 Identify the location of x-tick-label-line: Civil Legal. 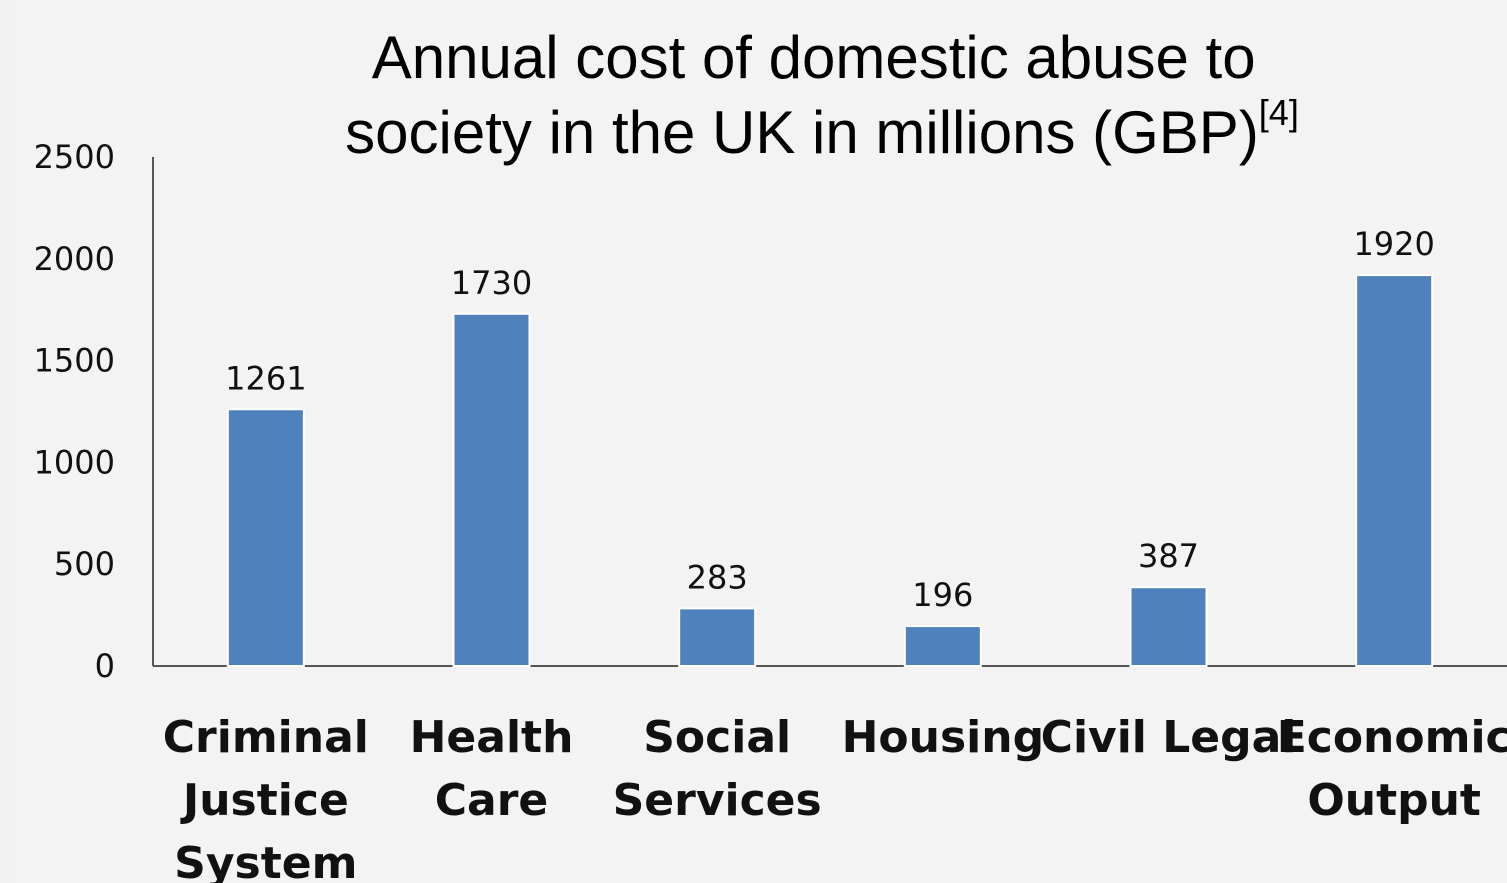
(1169, 737).